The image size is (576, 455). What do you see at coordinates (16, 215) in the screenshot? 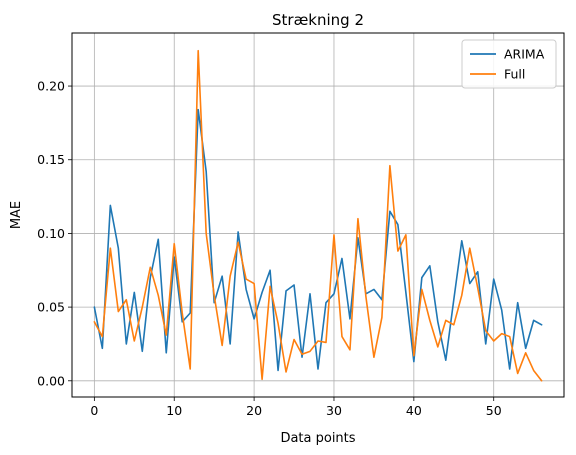
I see `y-axis-label: MAE` at bounding box center [16, 215].